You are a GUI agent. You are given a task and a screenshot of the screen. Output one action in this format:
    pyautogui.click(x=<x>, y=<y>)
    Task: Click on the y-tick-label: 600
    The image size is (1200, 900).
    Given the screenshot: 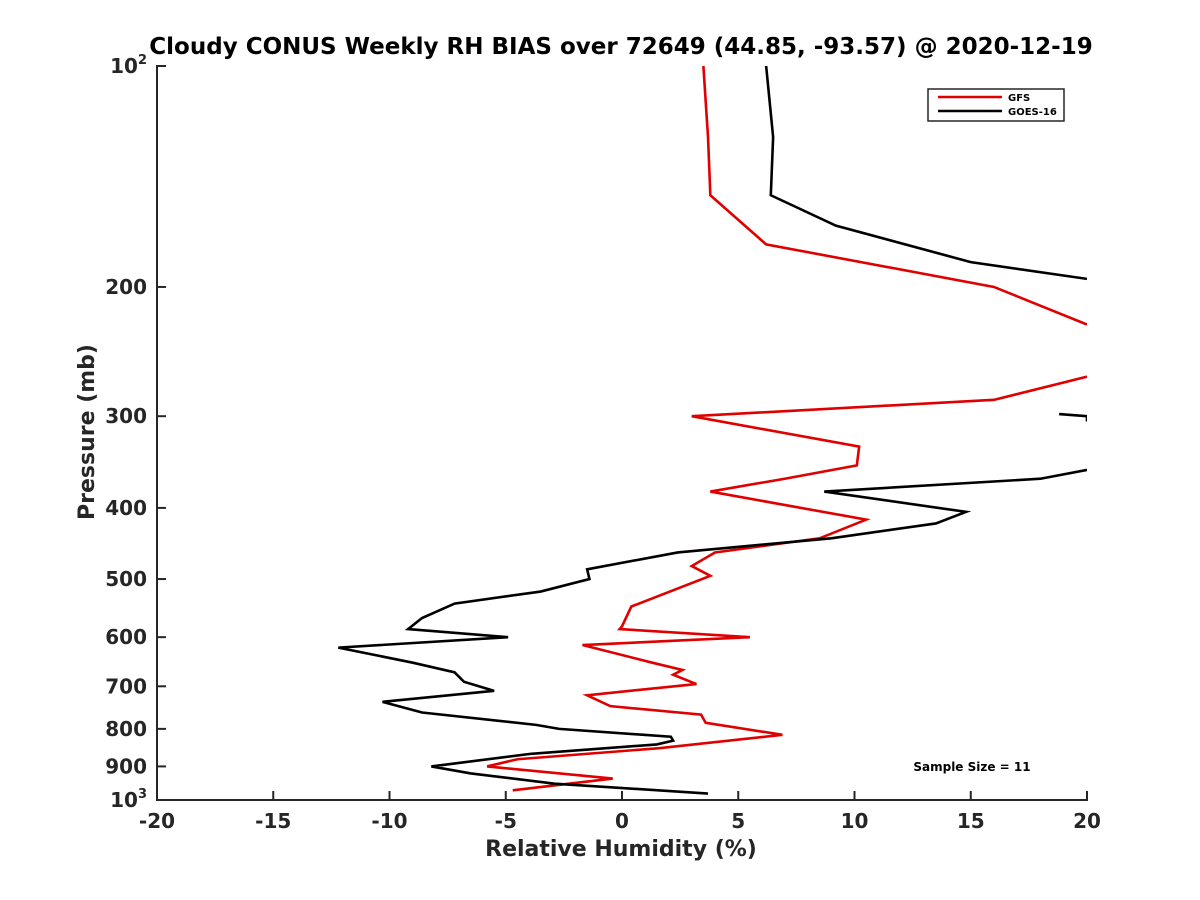 What is the action you would take?
    pyautogui.click(x=126, y=637)
    